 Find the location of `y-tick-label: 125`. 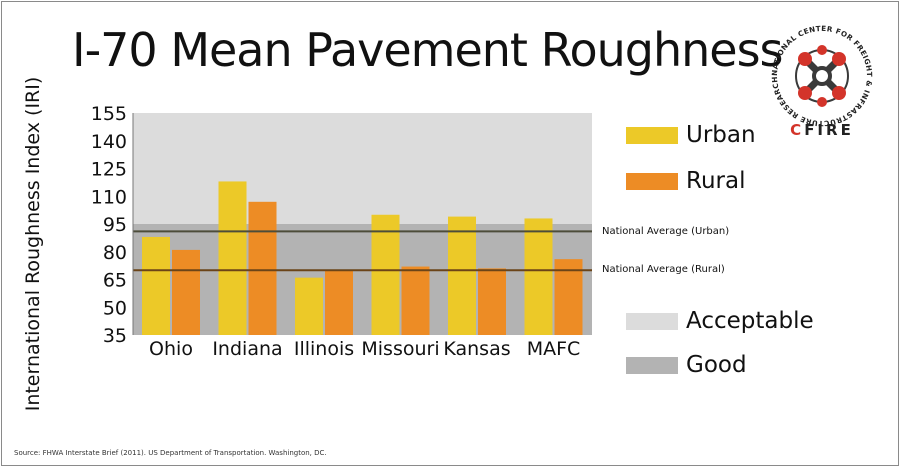

y-tick-label: 125 is located at coordinates (109, 170).